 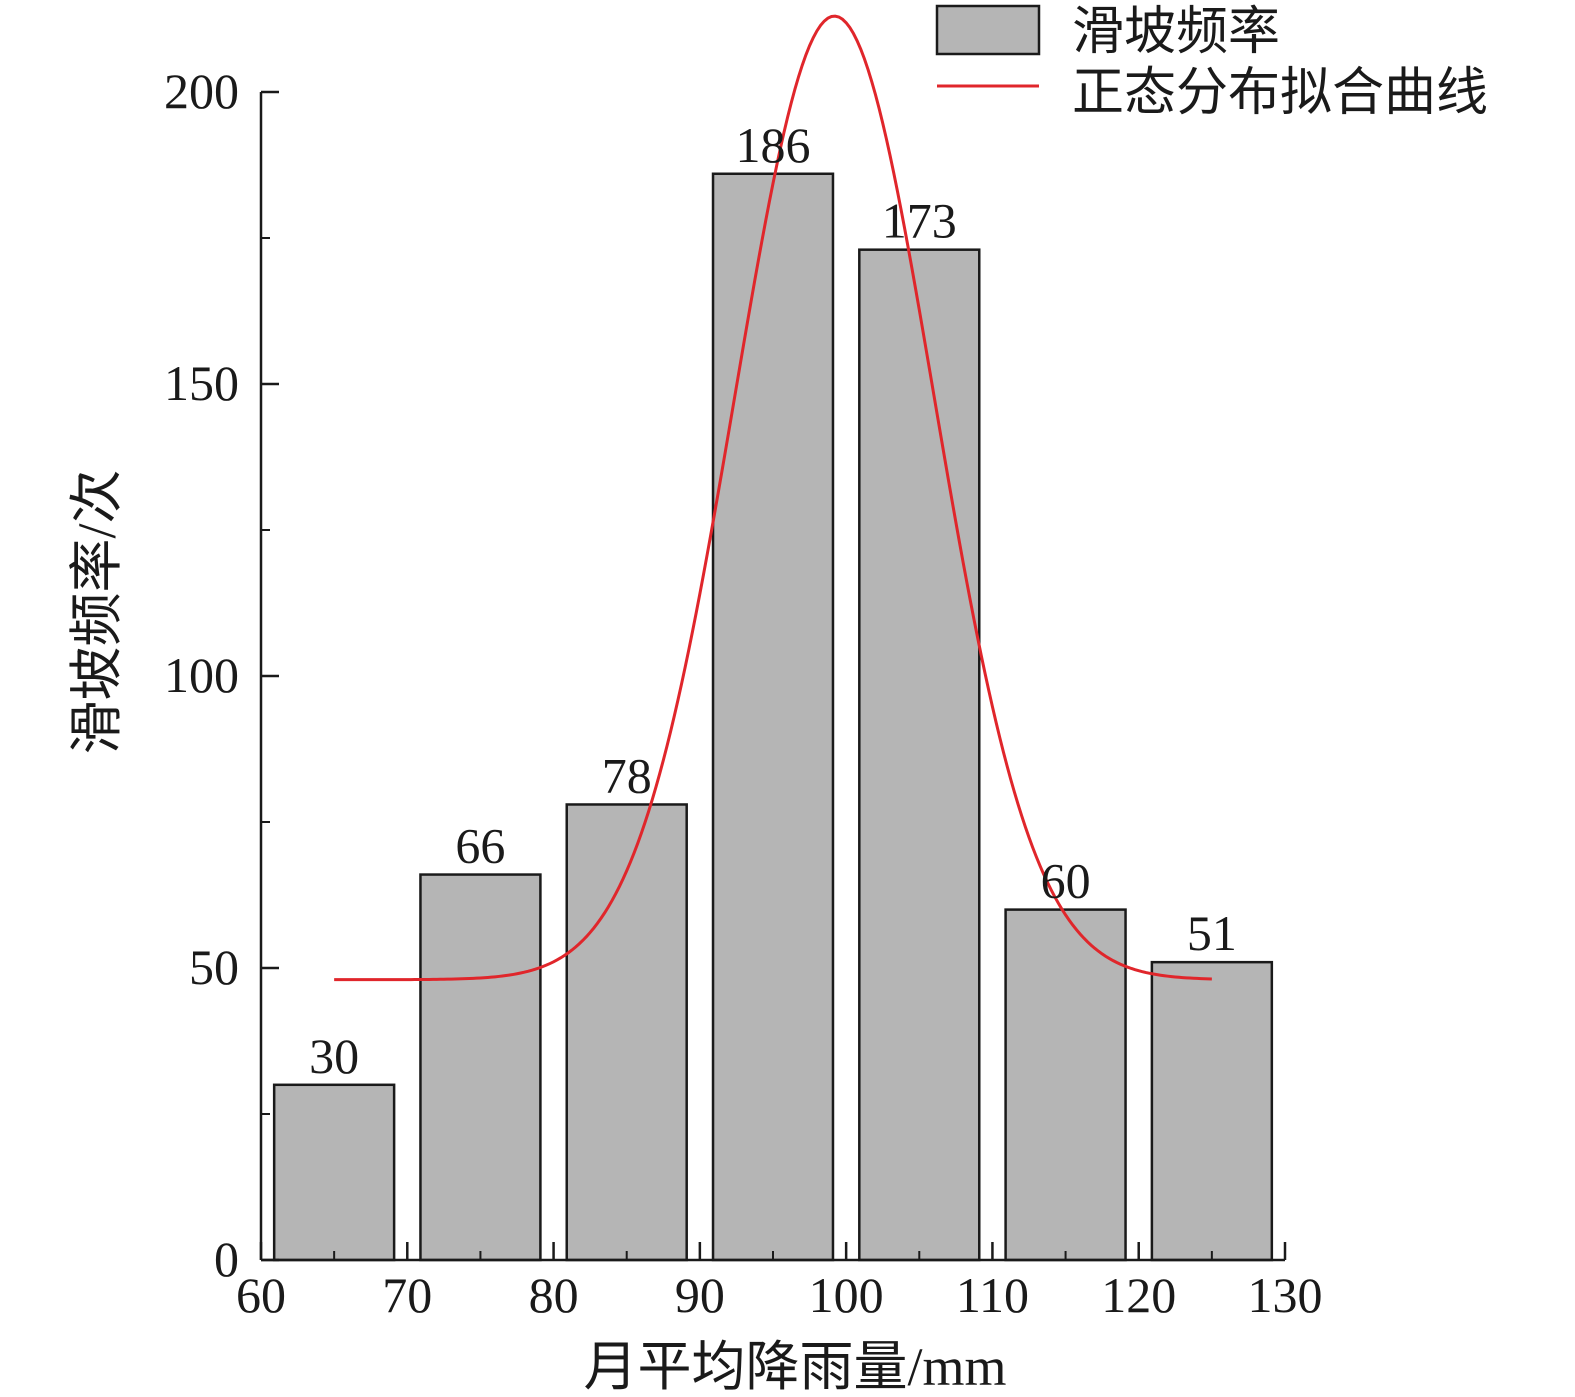 What do you see at coordinates (201, 383) in the screenshot?
I see `y-tick-label: 150` at bounding box center [201, 383].